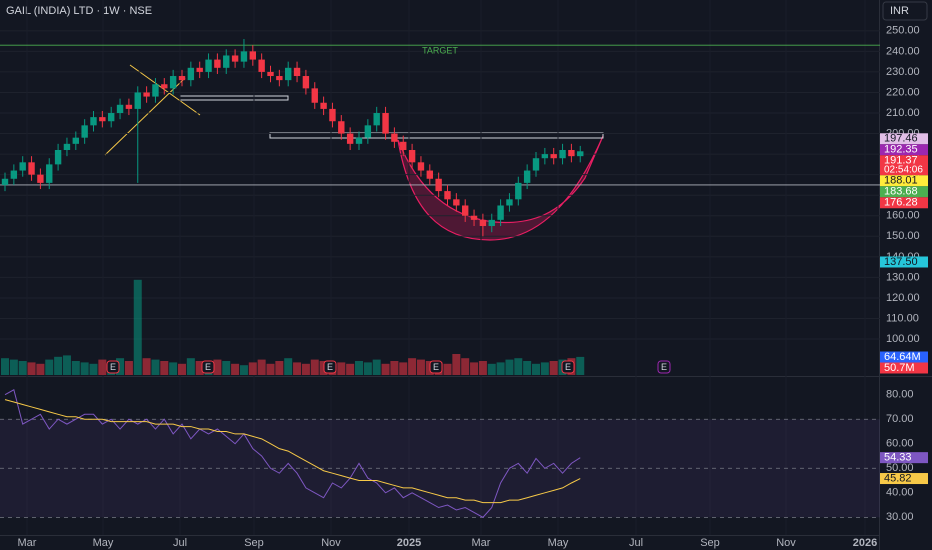  Describe the element at coordinates (903, 339) in the screenshot. I see `y-tick-label: 100.00` at that location.